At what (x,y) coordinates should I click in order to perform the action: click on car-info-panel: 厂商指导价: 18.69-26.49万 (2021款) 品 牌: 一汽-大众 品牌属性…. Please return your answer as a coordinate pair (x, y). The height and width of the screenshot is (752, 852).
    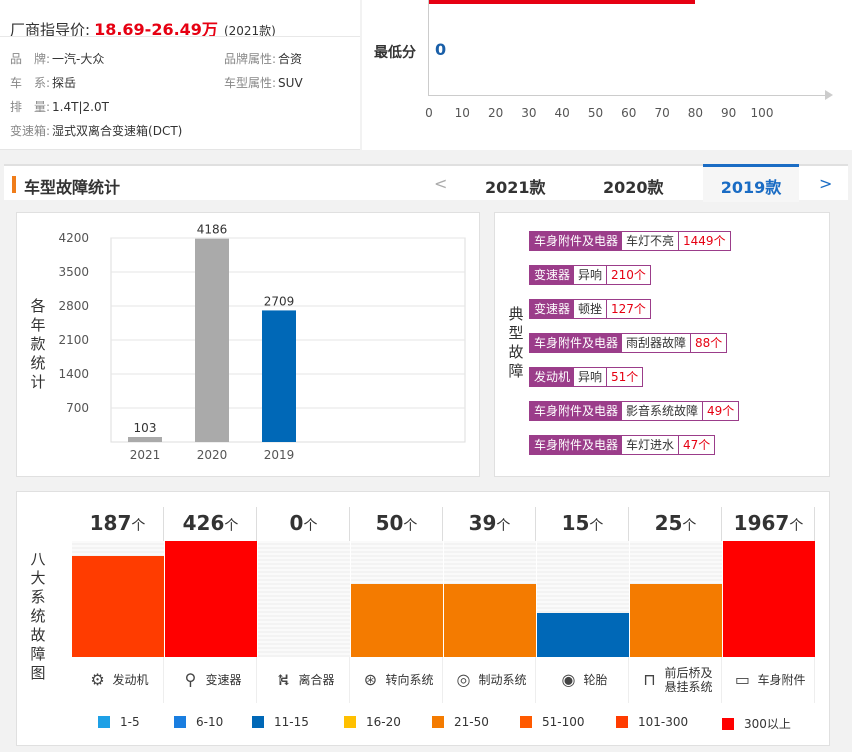
    Looking at the image, I should click on (180, 75).